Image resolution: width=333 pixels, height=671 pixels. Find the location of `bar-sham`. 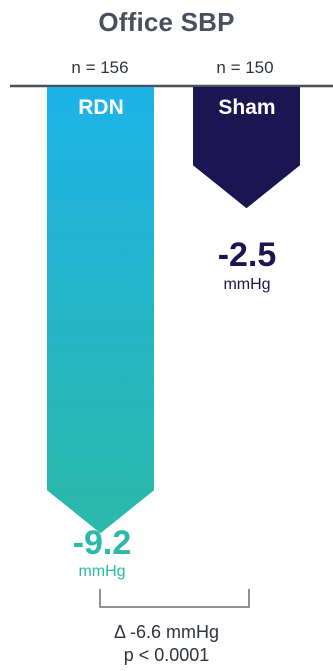

bar-sham is located at coordinates (246, 148).